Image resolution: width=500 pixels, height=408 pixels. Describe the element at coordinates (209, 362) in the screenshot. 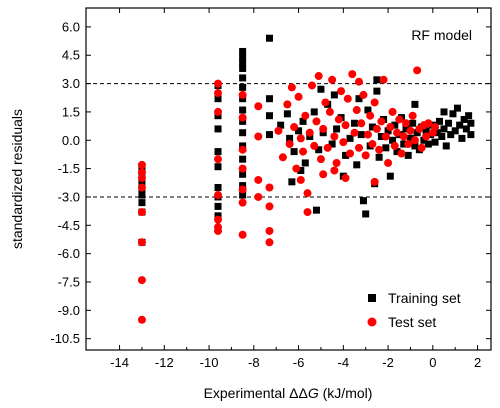

I see `x-tick-label: -10` at that location.